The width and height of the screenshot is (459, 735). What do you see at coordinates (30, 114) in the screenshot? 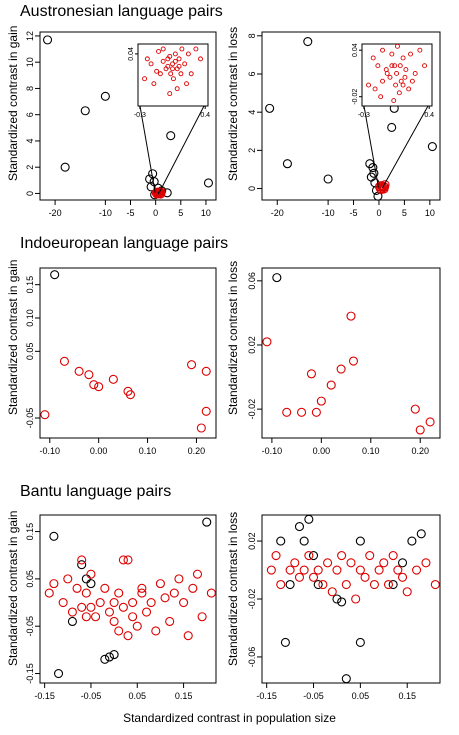
I see `aus_gain-ytick-label: 6` at bounding box center [30, 114].